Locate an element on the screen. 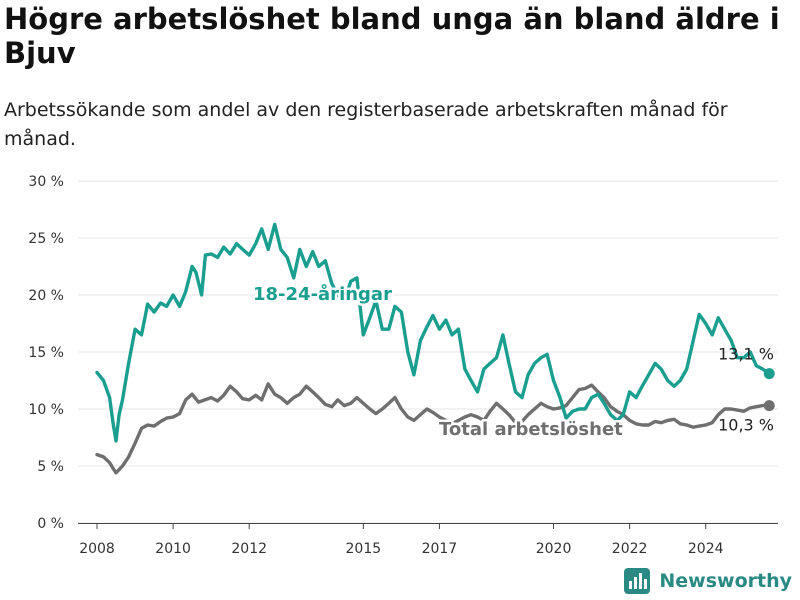  brand-name: Newsworthy is located at coordinates (725, 581).